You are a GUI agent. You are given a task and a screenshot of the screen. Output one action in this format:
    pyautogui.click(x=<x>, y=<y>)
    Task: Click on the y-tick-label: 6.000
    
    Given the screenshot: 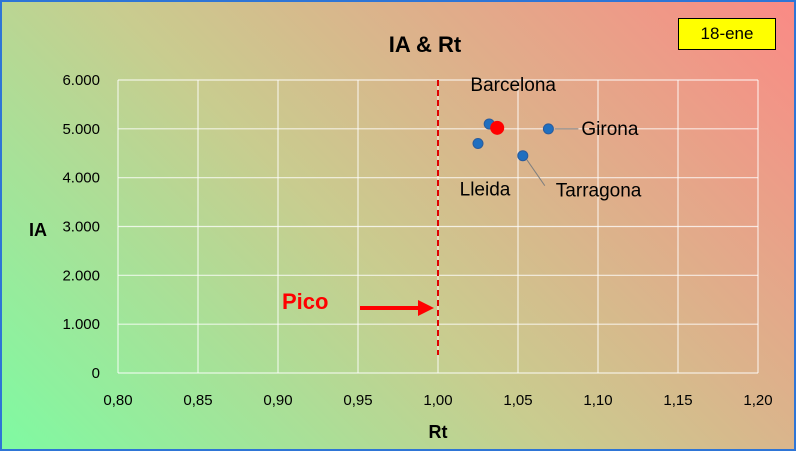 What is the action you would take?
    pyautogui.click(x=81, y=80)
    